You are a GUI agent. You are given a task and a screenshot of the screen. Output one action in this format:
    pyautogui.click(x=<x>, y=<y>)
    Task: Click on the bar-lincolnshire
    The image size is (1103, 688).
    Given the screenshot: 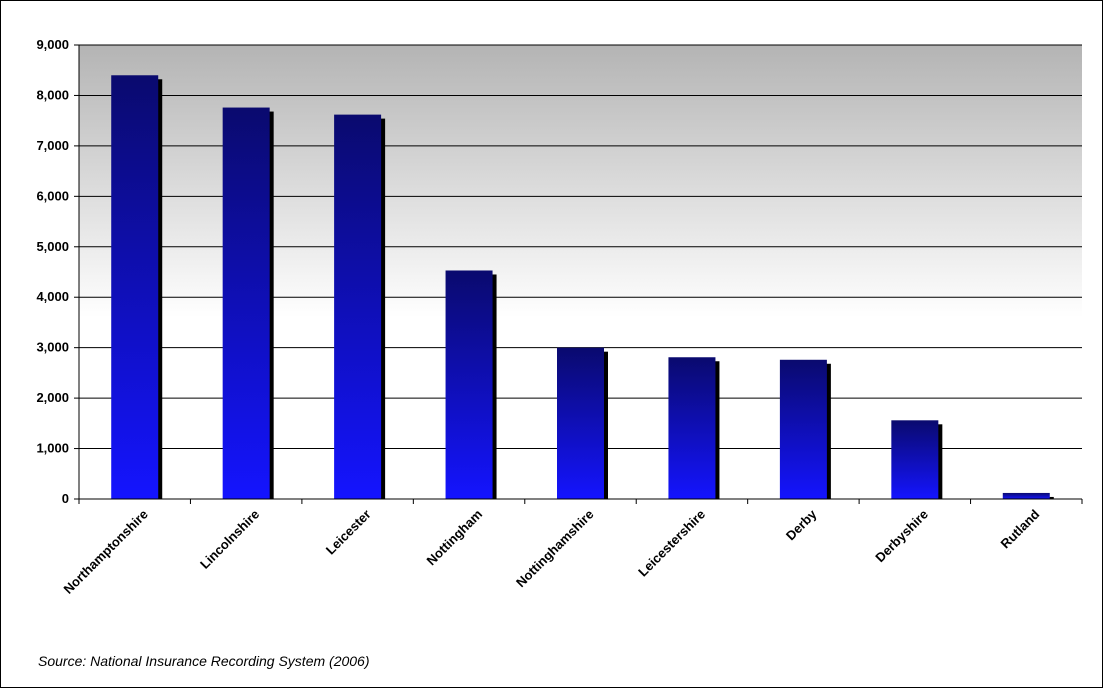 What is the action you would take?
    pyautogui.click(x=246, y=303)
    